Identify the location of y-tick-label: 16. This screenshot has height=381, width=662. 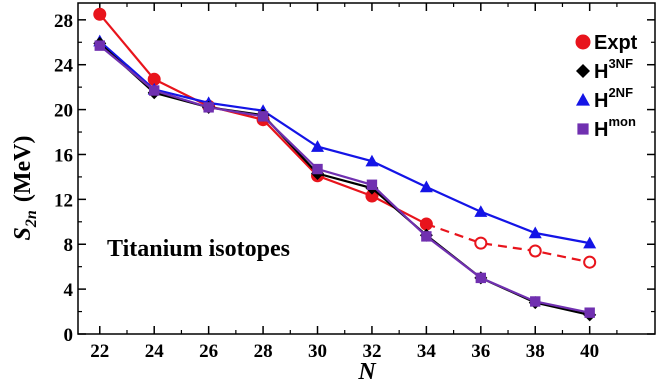
(63, 155).